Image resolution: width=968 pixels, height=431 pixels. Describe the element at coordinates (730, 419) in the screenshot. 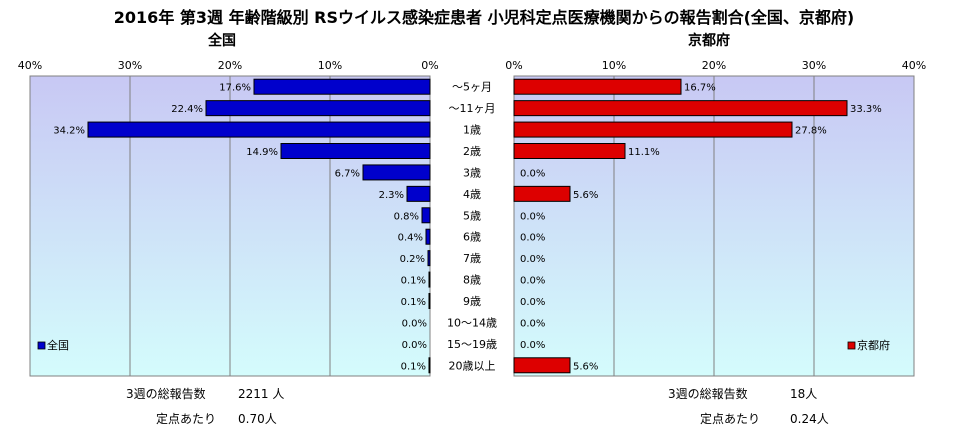

I see `right-per-site-label: 定点あたり` at that location.